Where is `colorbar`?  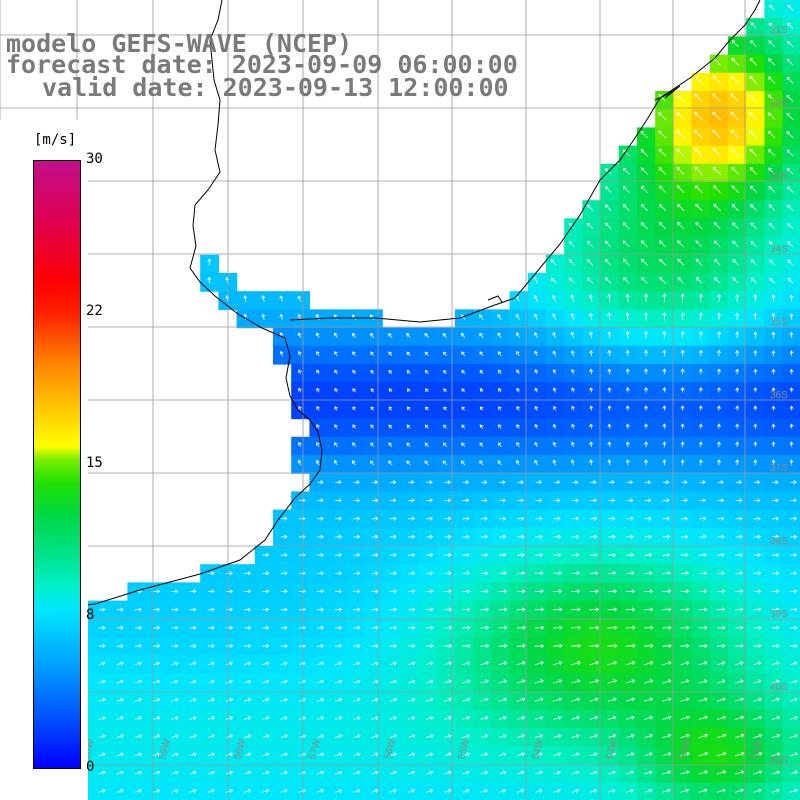 colorbar is located at coordinates (57, 464).